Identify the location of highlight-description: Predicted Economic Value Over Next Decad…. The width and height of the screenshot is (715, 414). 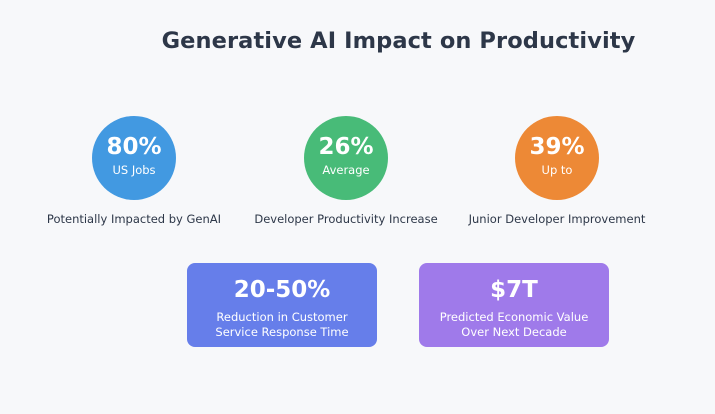
(514, 325).